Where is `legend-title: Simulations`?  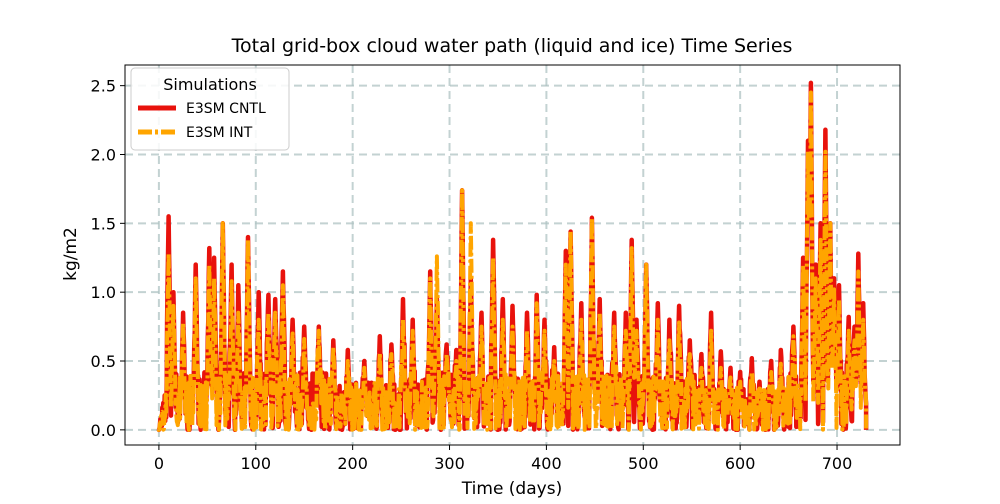
legend-title: Simulations is located at coordinates (210, 84).